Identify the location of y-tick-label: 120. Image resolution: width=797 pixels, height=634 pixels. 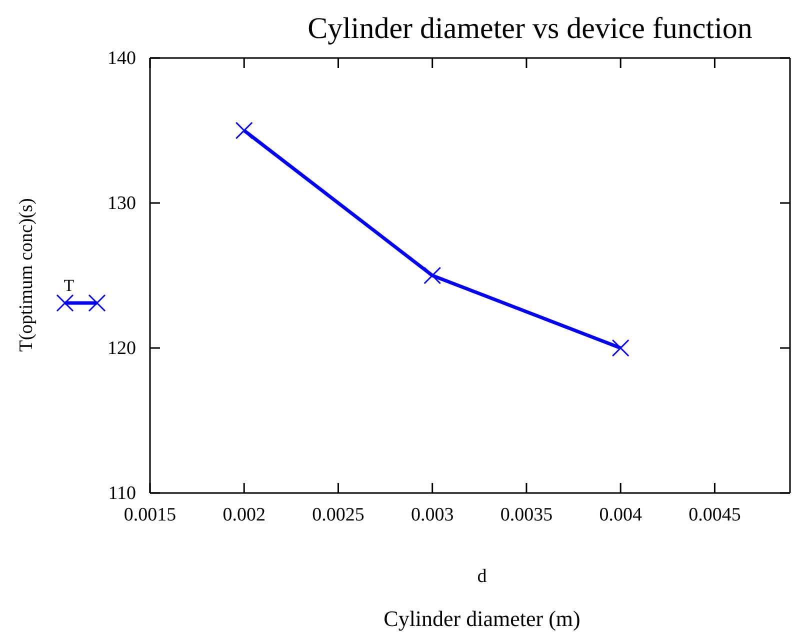
(122, 349).